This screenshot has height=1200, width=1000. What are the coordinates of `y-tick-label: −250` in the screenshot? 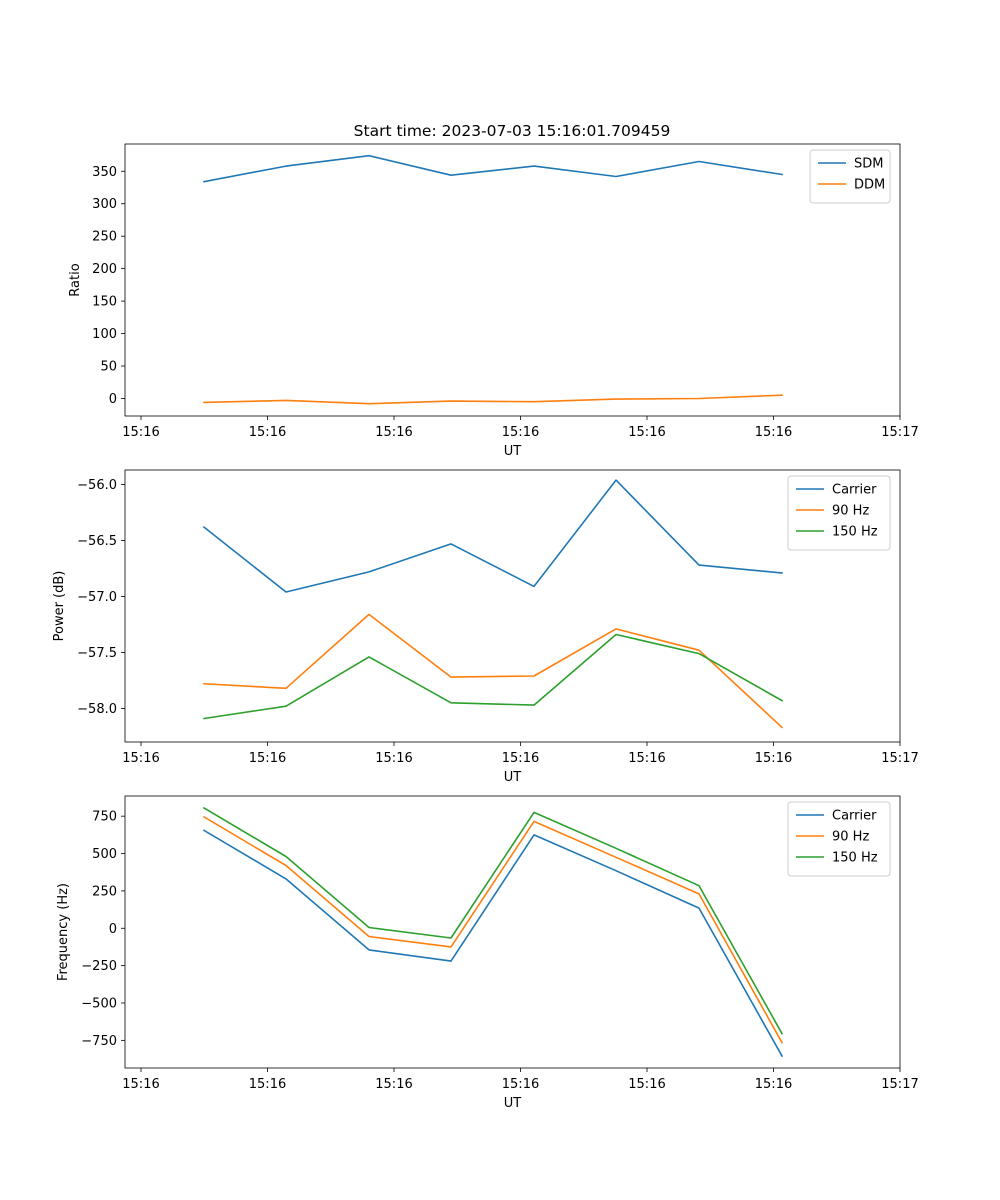 It's located at (99, 966).